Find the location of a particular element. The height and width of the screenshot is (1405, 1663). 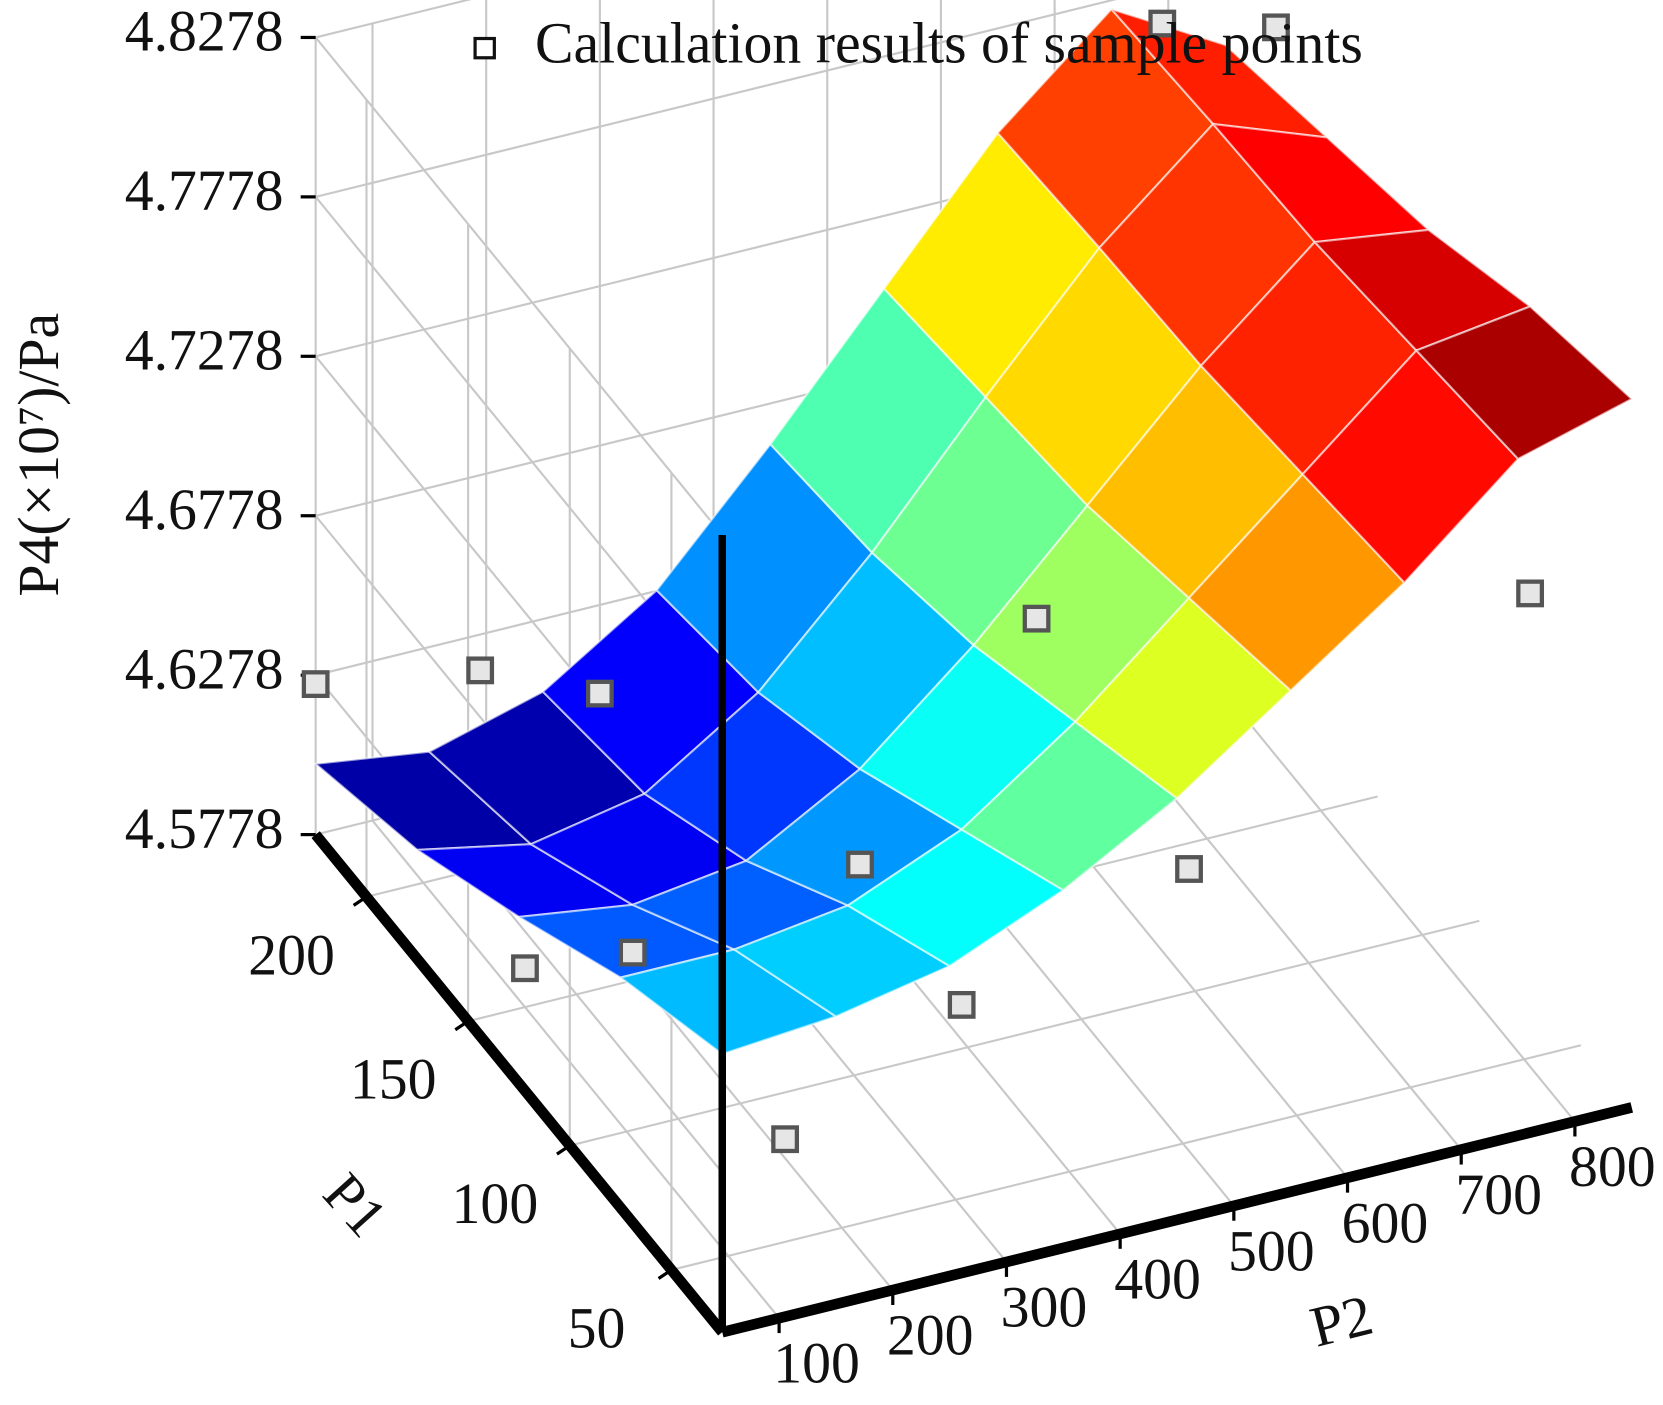

x-tick-label: 700 is located at coordinates (1498, 1195).